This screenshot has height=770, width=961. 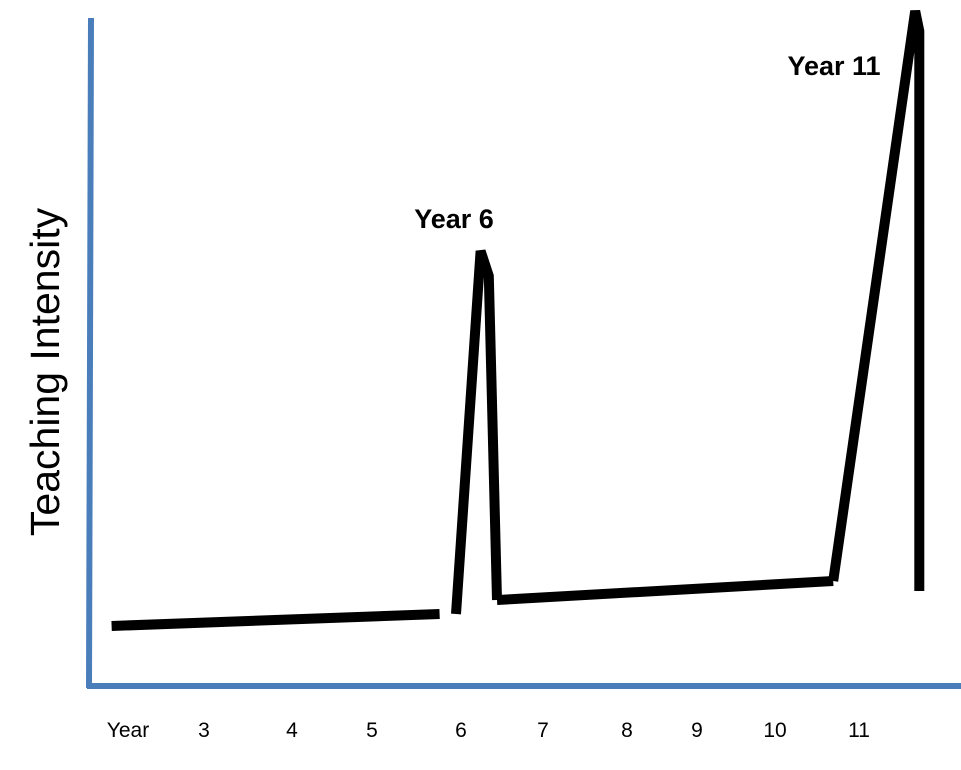 I want to click on x-tick-label: 7, so click(x=543, y=730).